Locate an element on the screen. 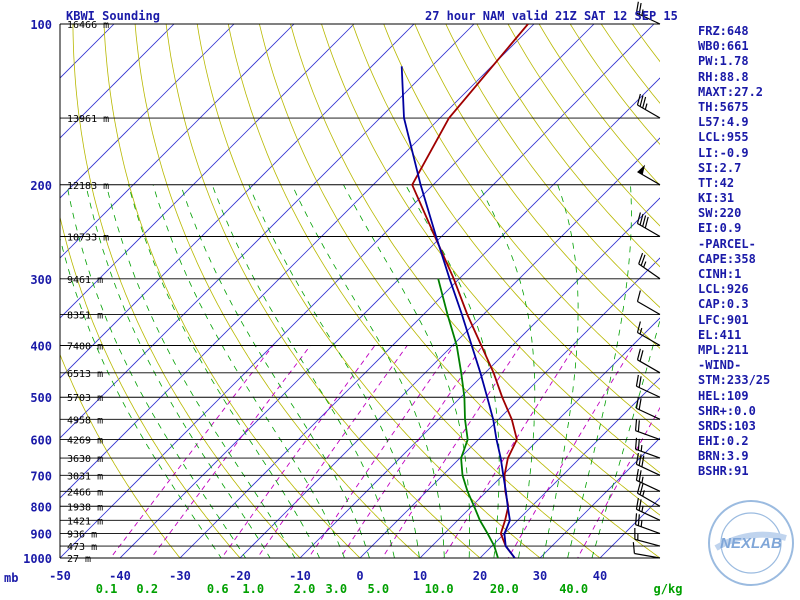  pressure-tick-label: 800 is located at coordinates (41, 507).